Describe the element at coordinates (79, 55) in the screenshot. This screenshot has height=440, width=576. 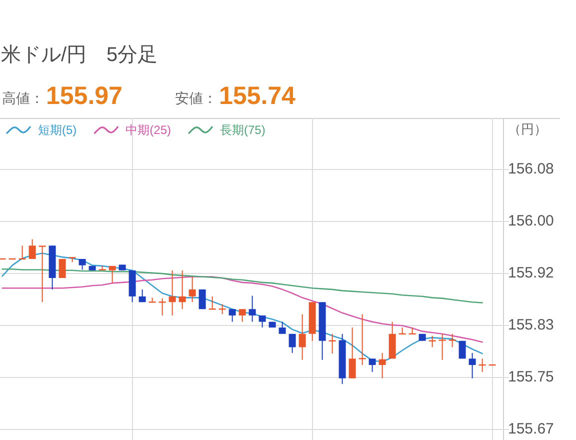
I see `title: 米ドル/円 5分足` at that location.